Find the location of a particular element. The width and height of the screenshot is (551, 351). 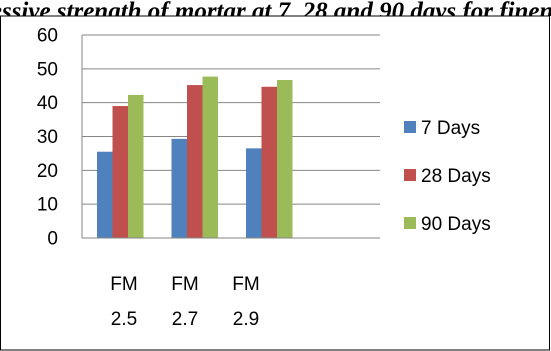

y-tick-label-30: 30 is located at coordinates (47, 137).